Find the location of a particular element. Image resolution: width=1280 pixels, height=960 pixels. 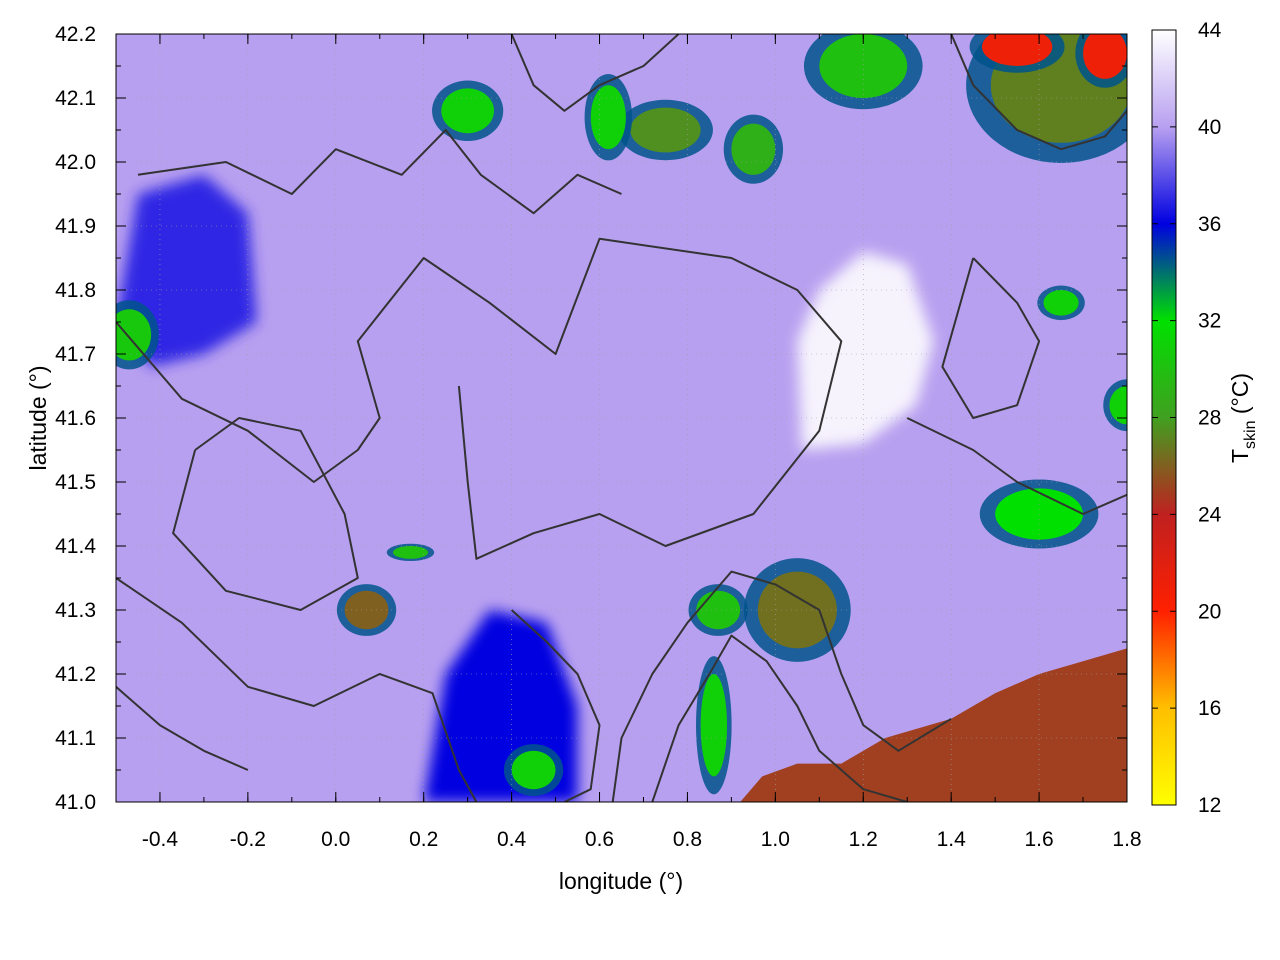

y-tick-label: 41.2 is located at coordinates (75, 674).